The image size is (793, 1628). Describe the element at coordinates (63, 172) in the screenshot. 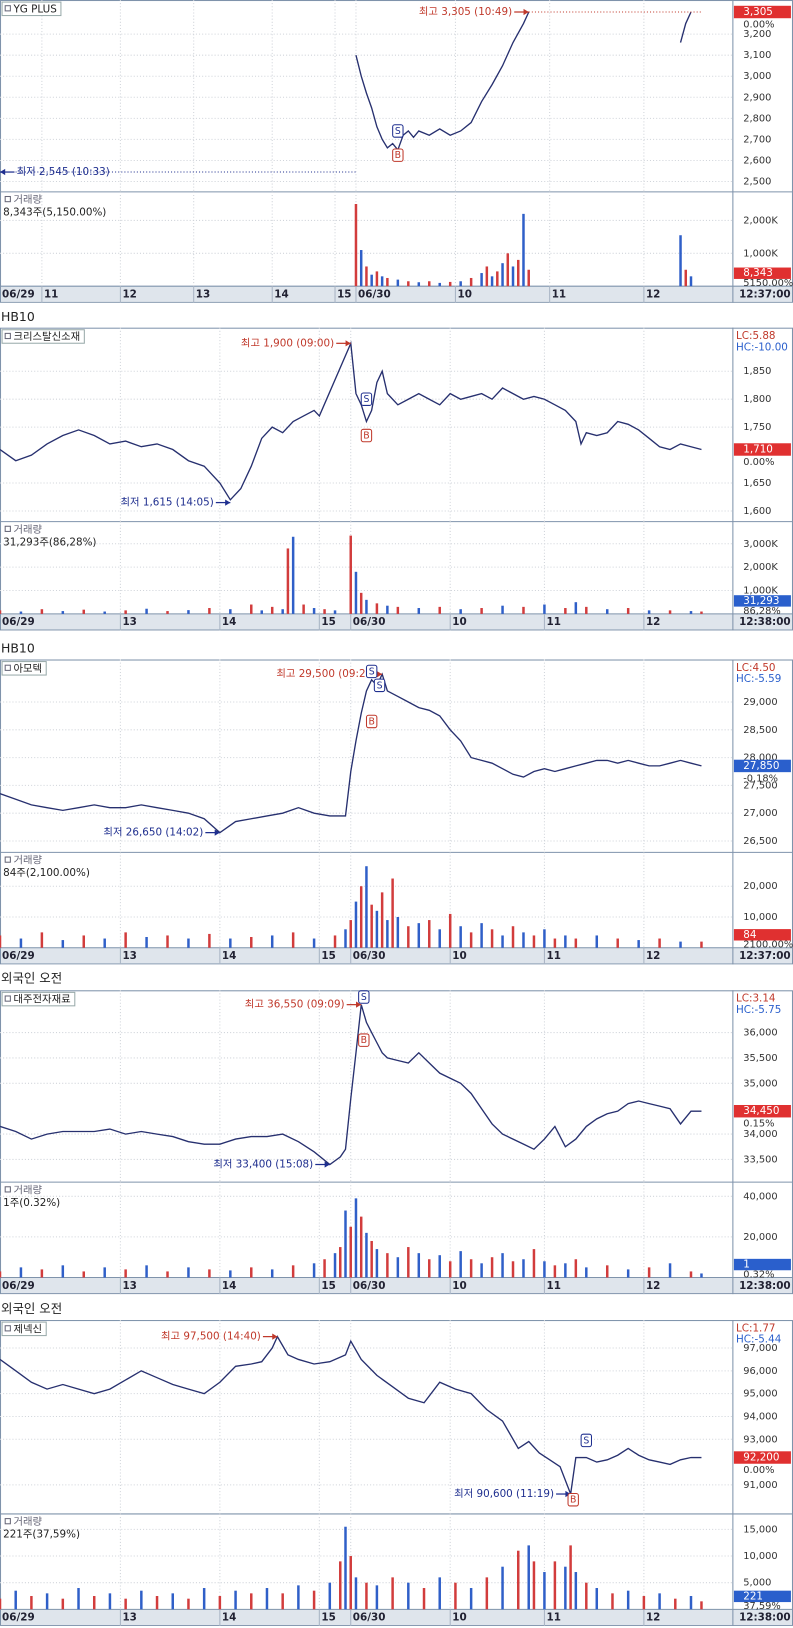

I see `annotation: 최저 2,545 (10:33)` at that location.